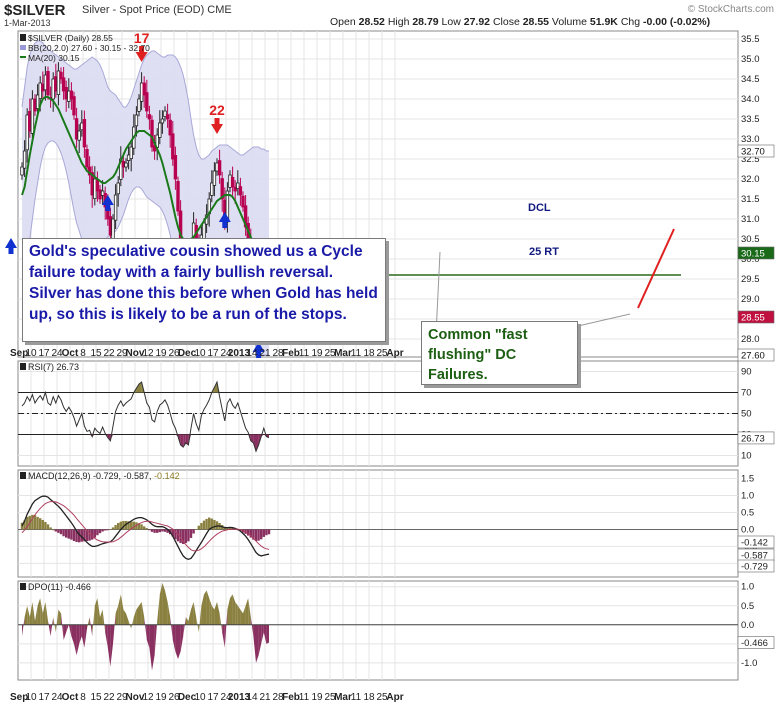 The image size is (780, 707). I want to click on price-x-tick: 17, so click(44, 353).